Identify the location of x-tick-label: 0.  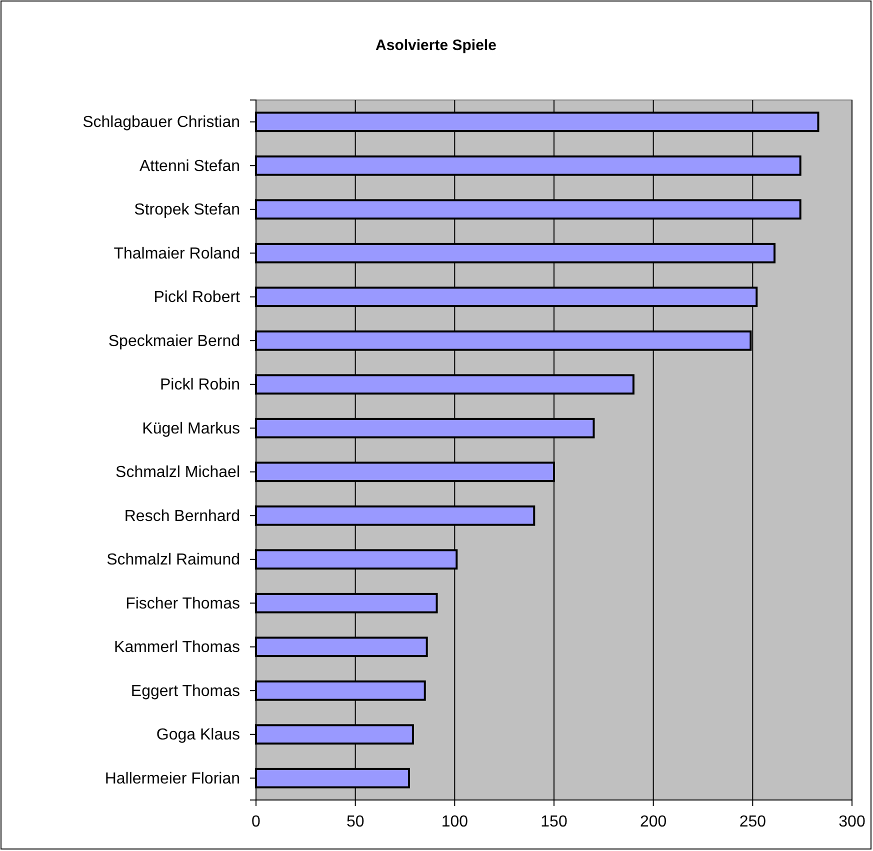
(256, 822).